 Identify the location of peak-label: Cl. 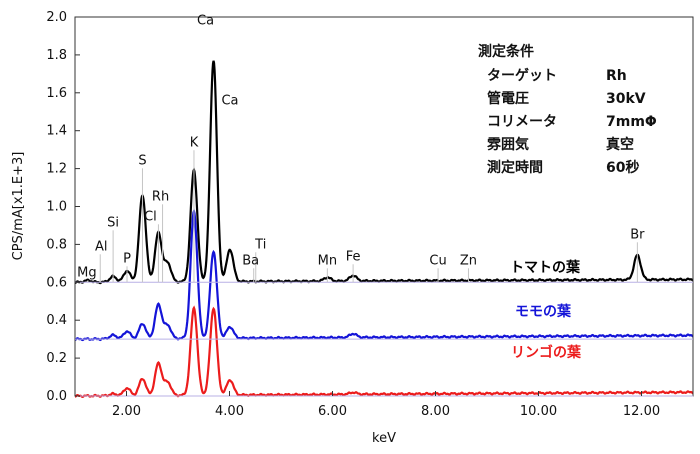
(150, 216).